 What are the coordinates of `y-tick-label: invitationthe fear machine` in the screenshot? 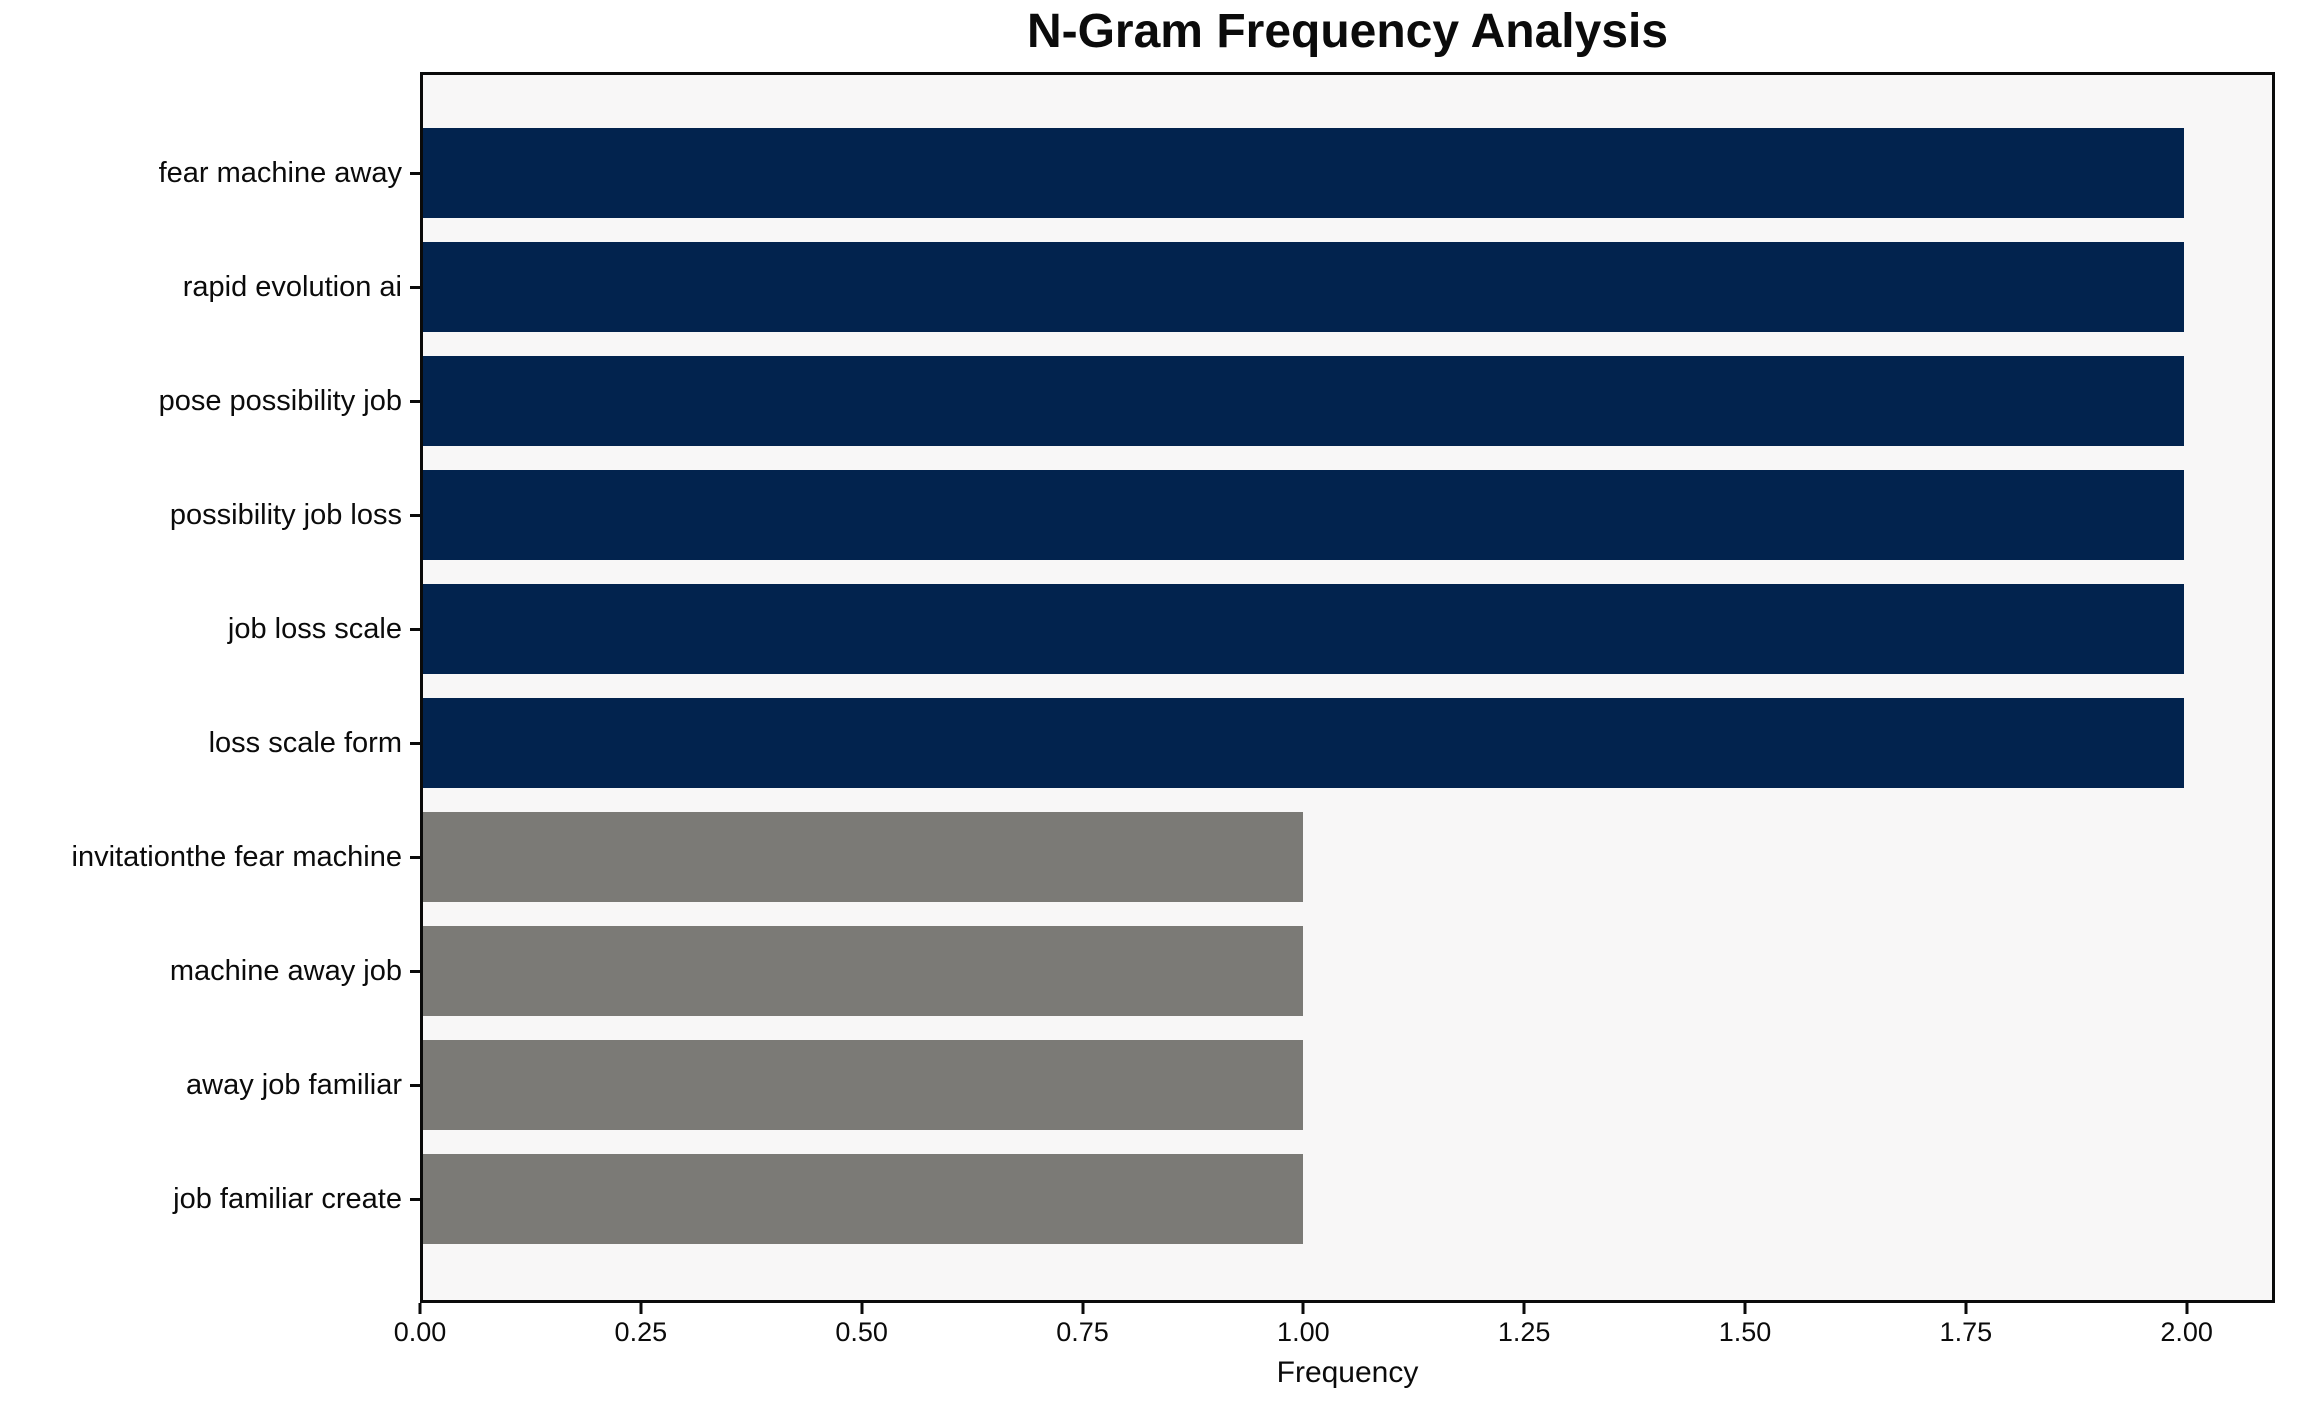 It's located at (236, 856).